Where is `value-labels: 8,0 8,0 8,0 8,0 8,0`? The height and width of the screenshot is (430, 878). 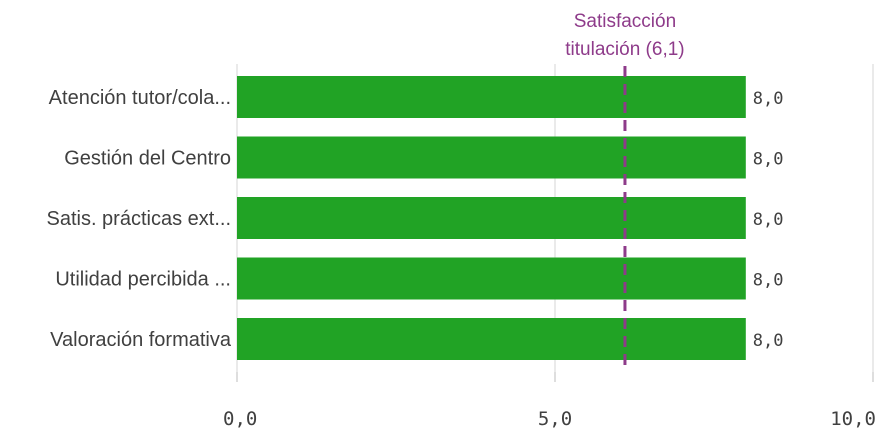 value-labels: 8,0 8,0 8,0 8,0 8,0 is located at coordinates (768, 220).